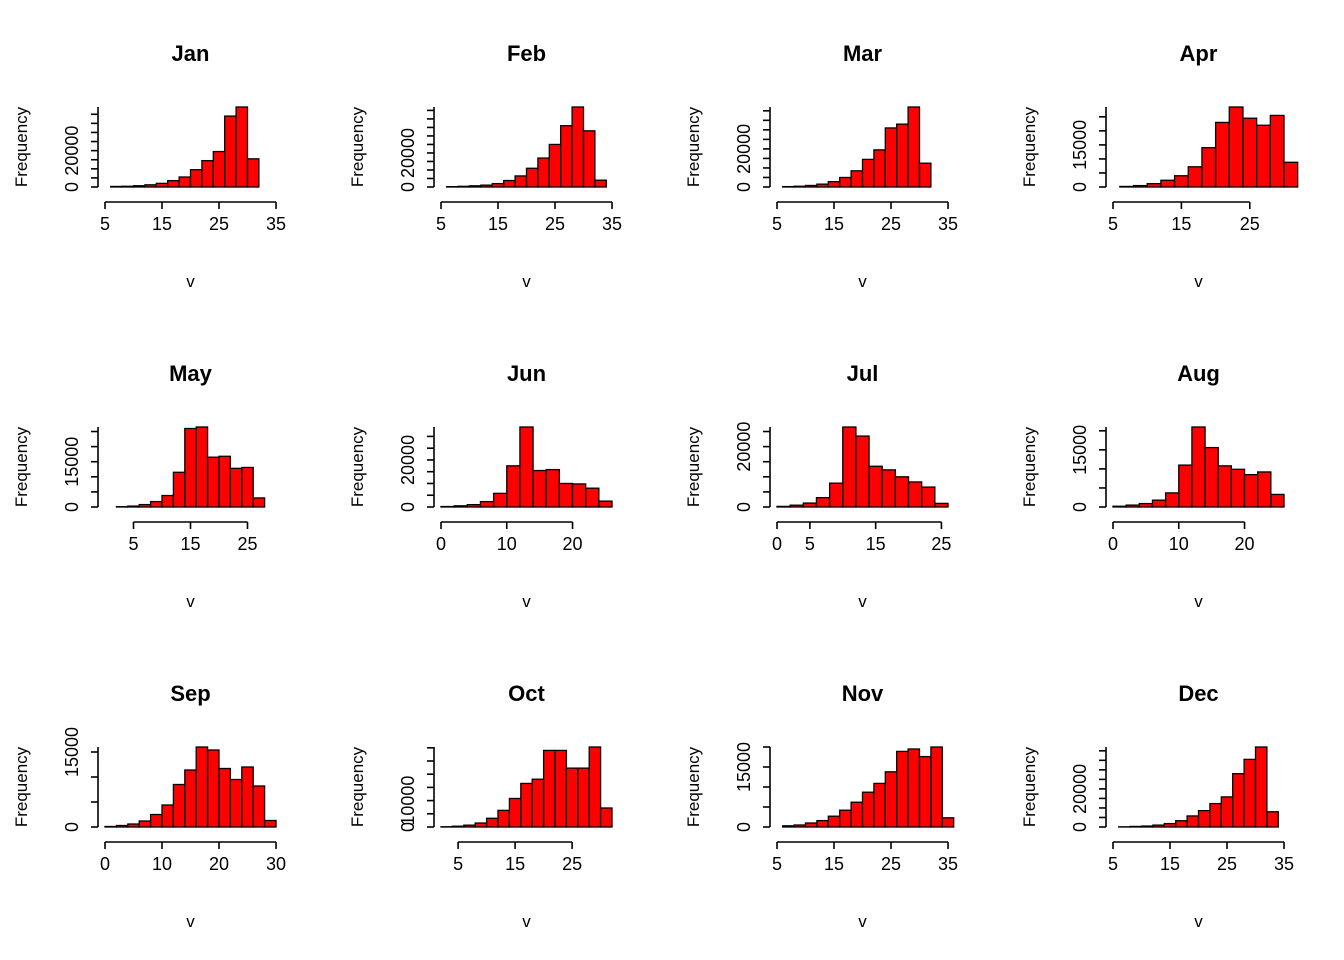  What do you see at coordinates (480, 486) in the screenshot?
I see `histogram-panel-jun: Jun 0 10 20 v 0 20000 Frequency` at bounding box center [480, 486].